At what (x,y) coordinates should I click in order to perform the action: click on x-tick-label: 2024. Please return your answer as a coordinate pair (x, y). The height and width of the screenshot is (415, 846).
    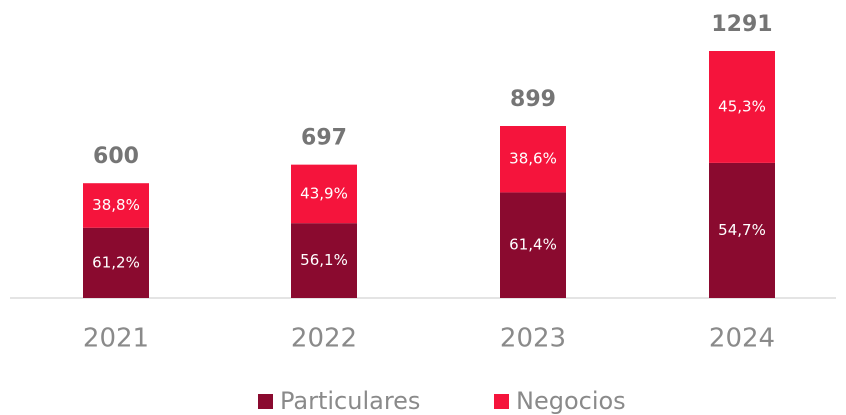
    Looking at the image, I should click on (742, 339).